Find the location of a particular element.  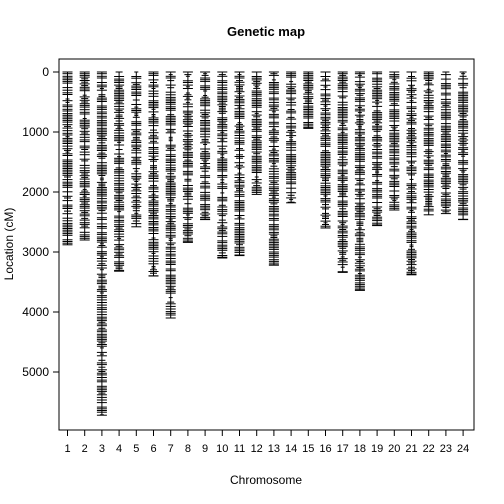

y-axis-label: Location (cM) is located at coordinates (9, 244).